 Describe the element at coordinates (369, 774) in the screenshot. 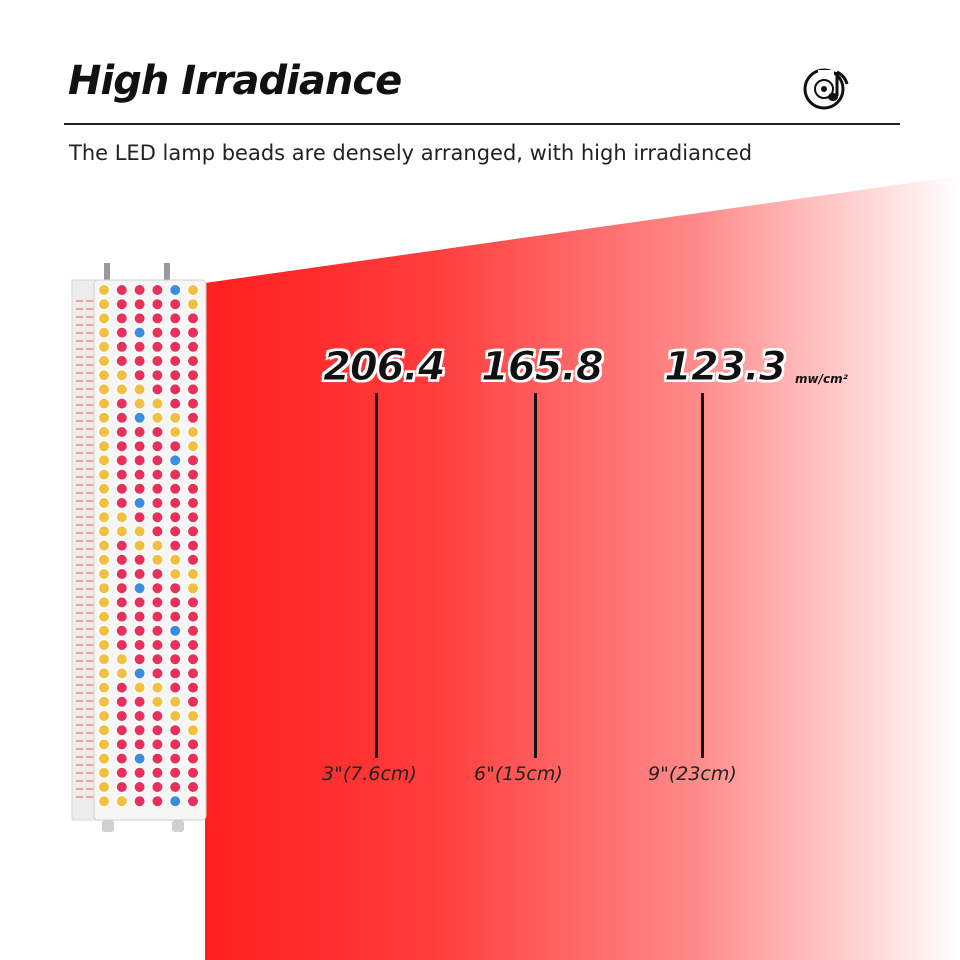

I see `distance-label-1: 3"(7.6cm)` at that location.